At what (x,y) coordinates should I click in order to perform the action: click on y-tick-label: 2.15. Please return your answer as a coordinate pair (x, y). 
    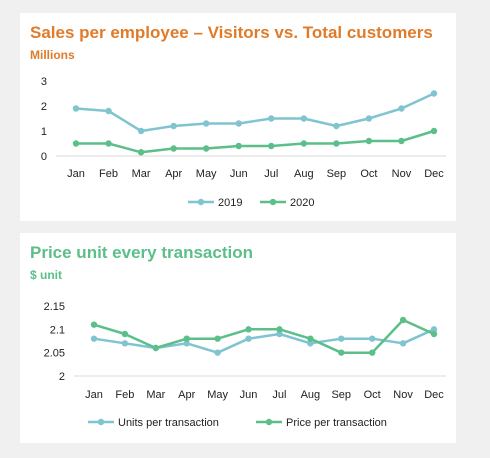
    Looking at the image, I should click on (54, 307).